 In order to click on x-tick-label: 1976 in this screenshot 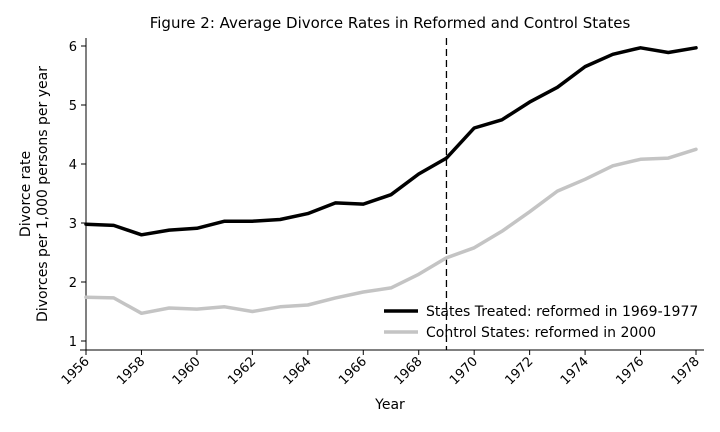, I will do `click(630, 371)`.